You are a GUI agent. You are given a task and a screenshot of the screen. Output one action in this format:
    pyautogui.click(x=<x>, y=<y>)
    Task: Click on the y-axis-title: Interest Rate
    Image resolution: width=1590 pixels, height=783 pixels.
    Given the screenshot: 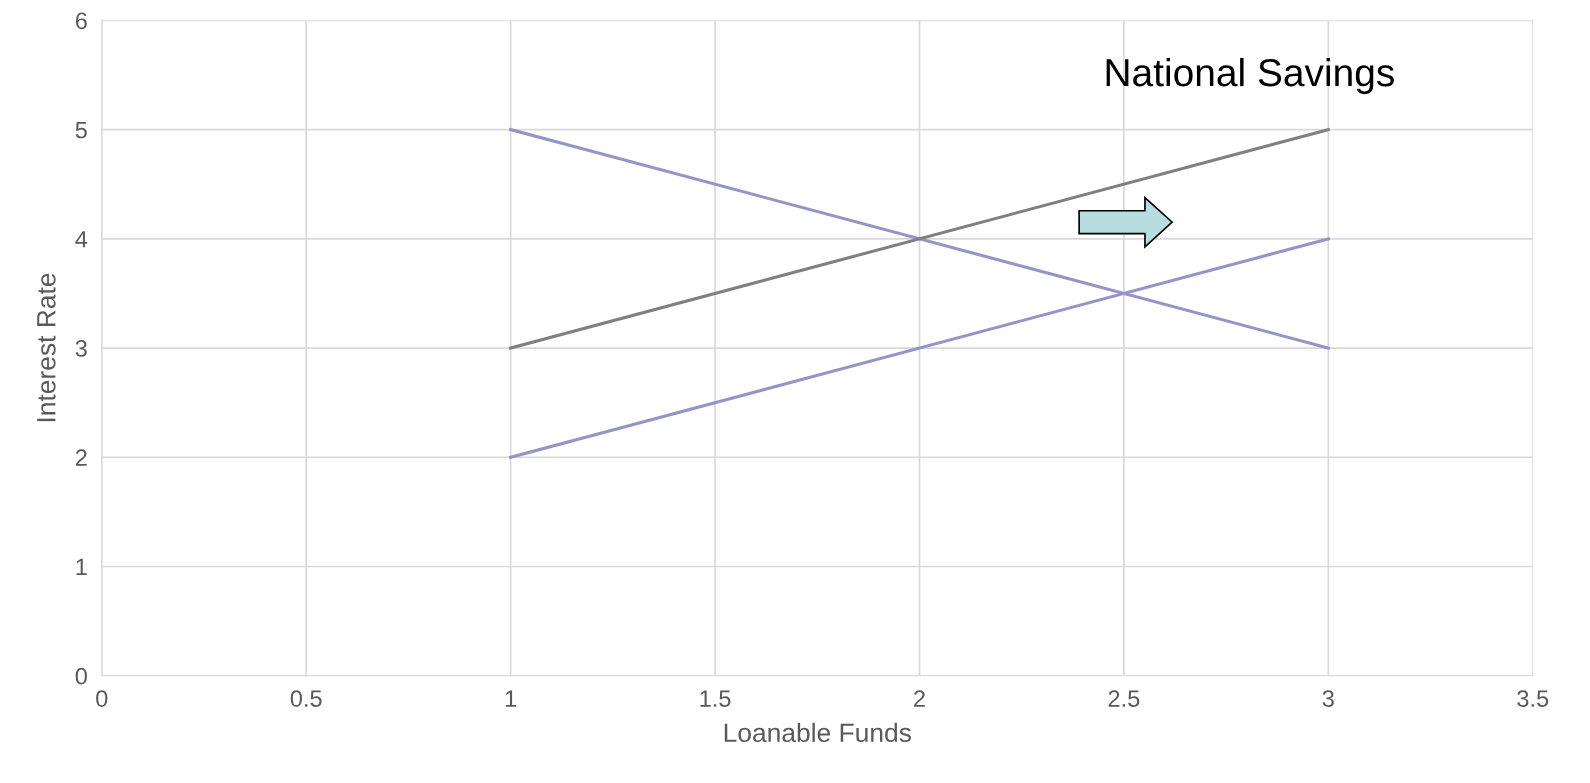 What is the action you would take?
    pyautogui.click(x=46, y=347)
    